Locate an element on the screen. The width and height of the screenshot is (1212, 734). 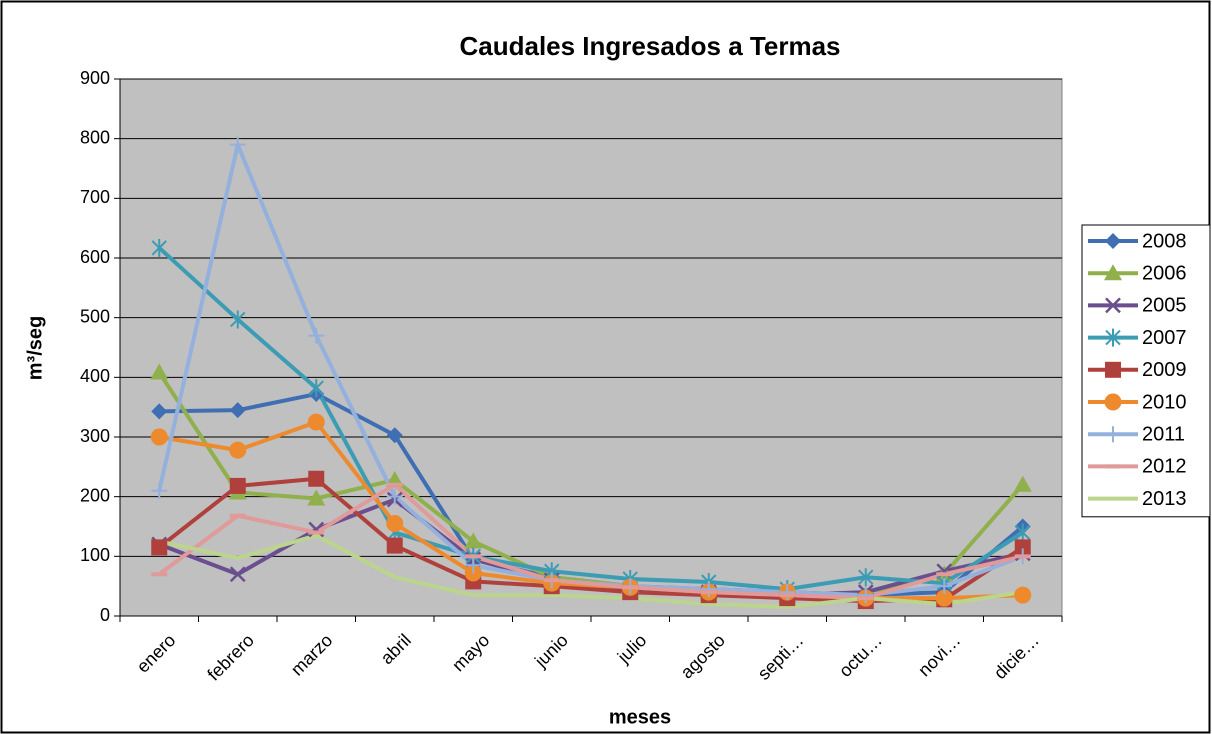
legend-label: 2008 is located at coordinates (1164, 241).